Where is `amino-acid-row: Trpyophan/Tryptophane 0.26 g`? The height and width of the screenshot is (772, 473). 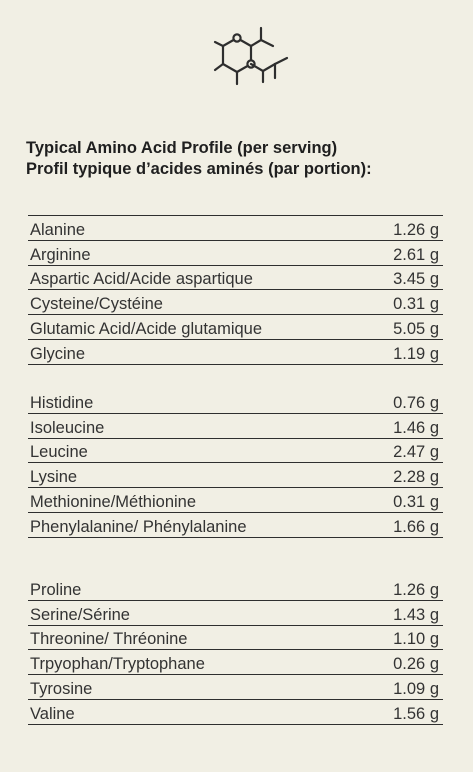 amino-acid-row: Trpyophan/Tryptophane 0.26 g is located at coordinates (235, 663).